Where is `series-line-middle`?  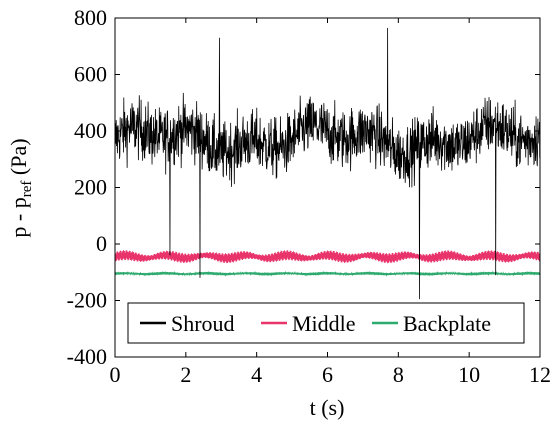
series-line-middle is located at coordinates (327, 257).